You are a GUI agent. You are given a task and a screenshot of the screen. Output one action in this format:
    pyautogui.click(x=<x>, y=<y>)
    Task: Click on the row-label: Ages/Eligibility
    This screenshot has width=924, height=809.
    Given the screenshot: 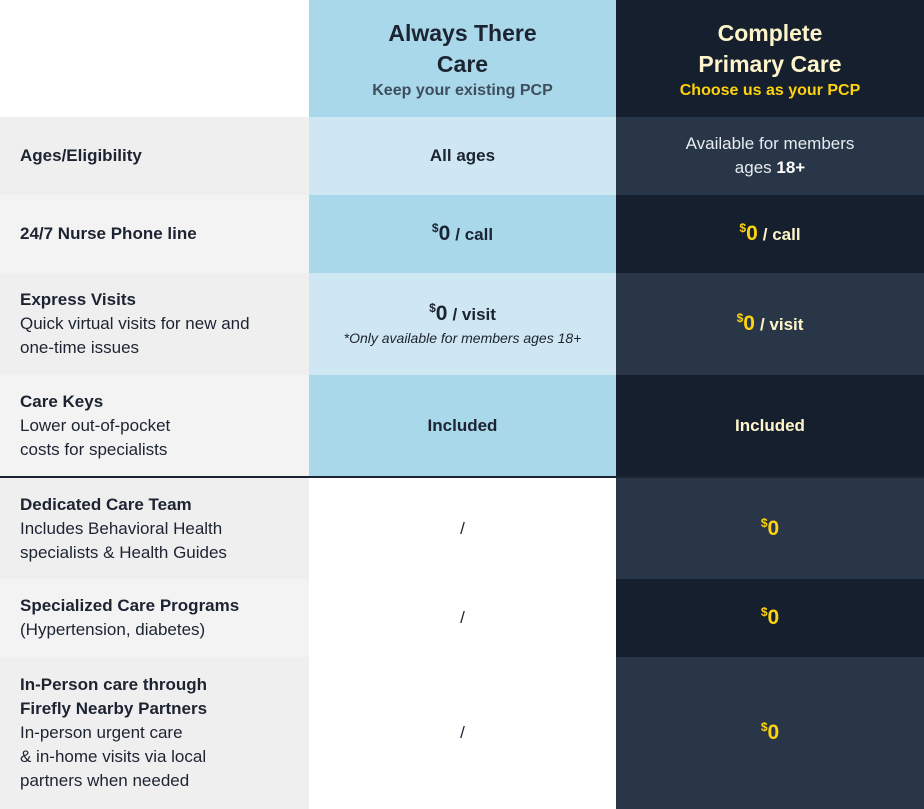 What is the action you would take?
    pyautogui.click(x=81, y=155)
    